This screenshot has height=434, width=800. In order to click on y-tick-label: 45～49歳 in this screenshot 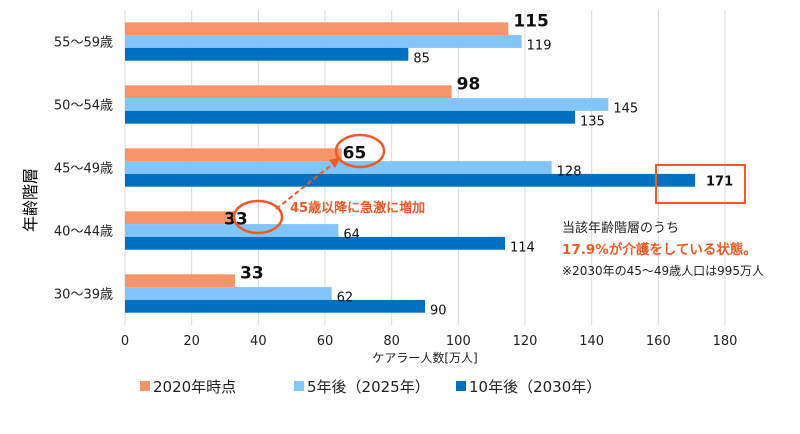, I will do `click(83, 169)`.